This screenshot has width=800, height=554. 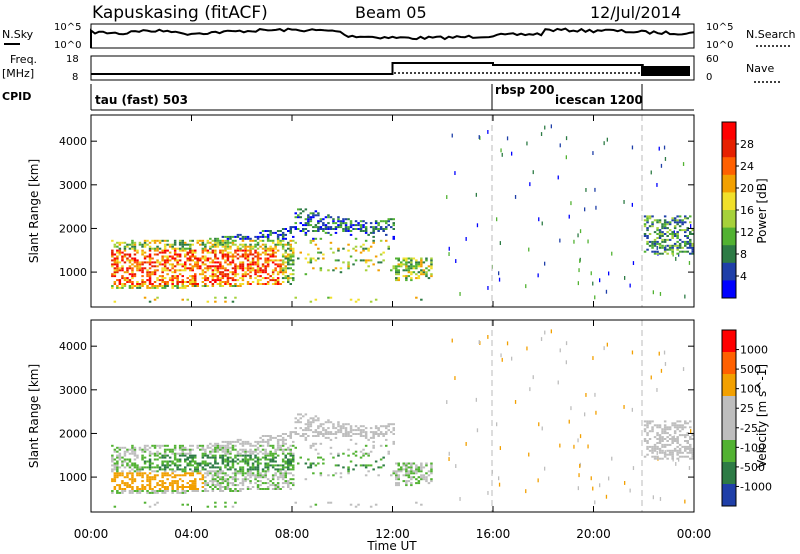 I want to click on time-tick-label: 20:00, so click(x=593, y=534).